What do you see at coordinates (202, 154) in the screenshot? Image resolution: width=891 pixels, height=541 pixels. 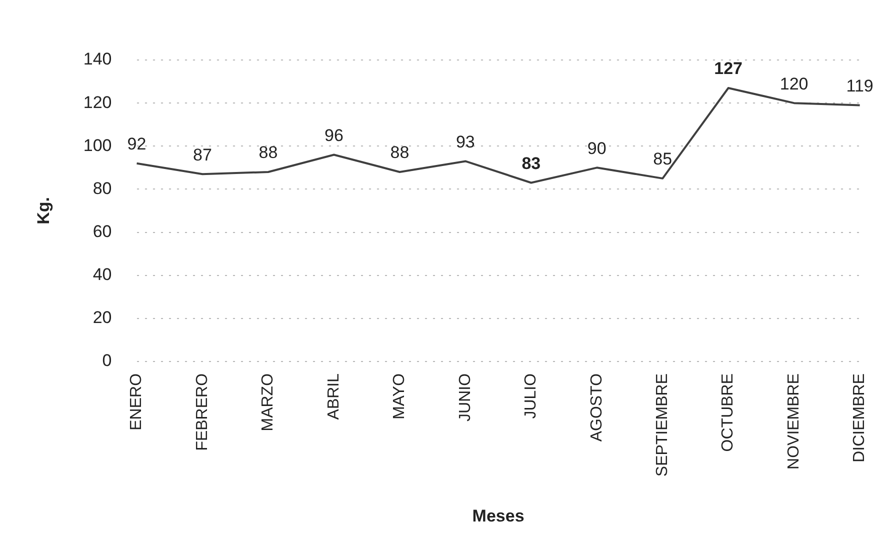 I see `data-label: 87` at bounding box center [202, 154].